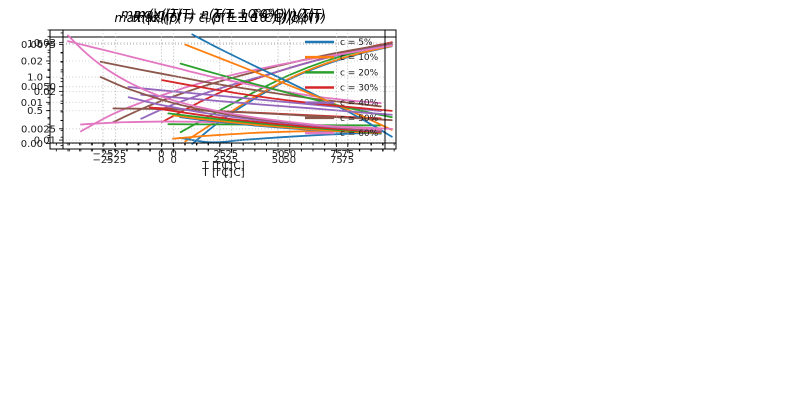  I want to click on legend-label: c = 60%, so click(359, 134).